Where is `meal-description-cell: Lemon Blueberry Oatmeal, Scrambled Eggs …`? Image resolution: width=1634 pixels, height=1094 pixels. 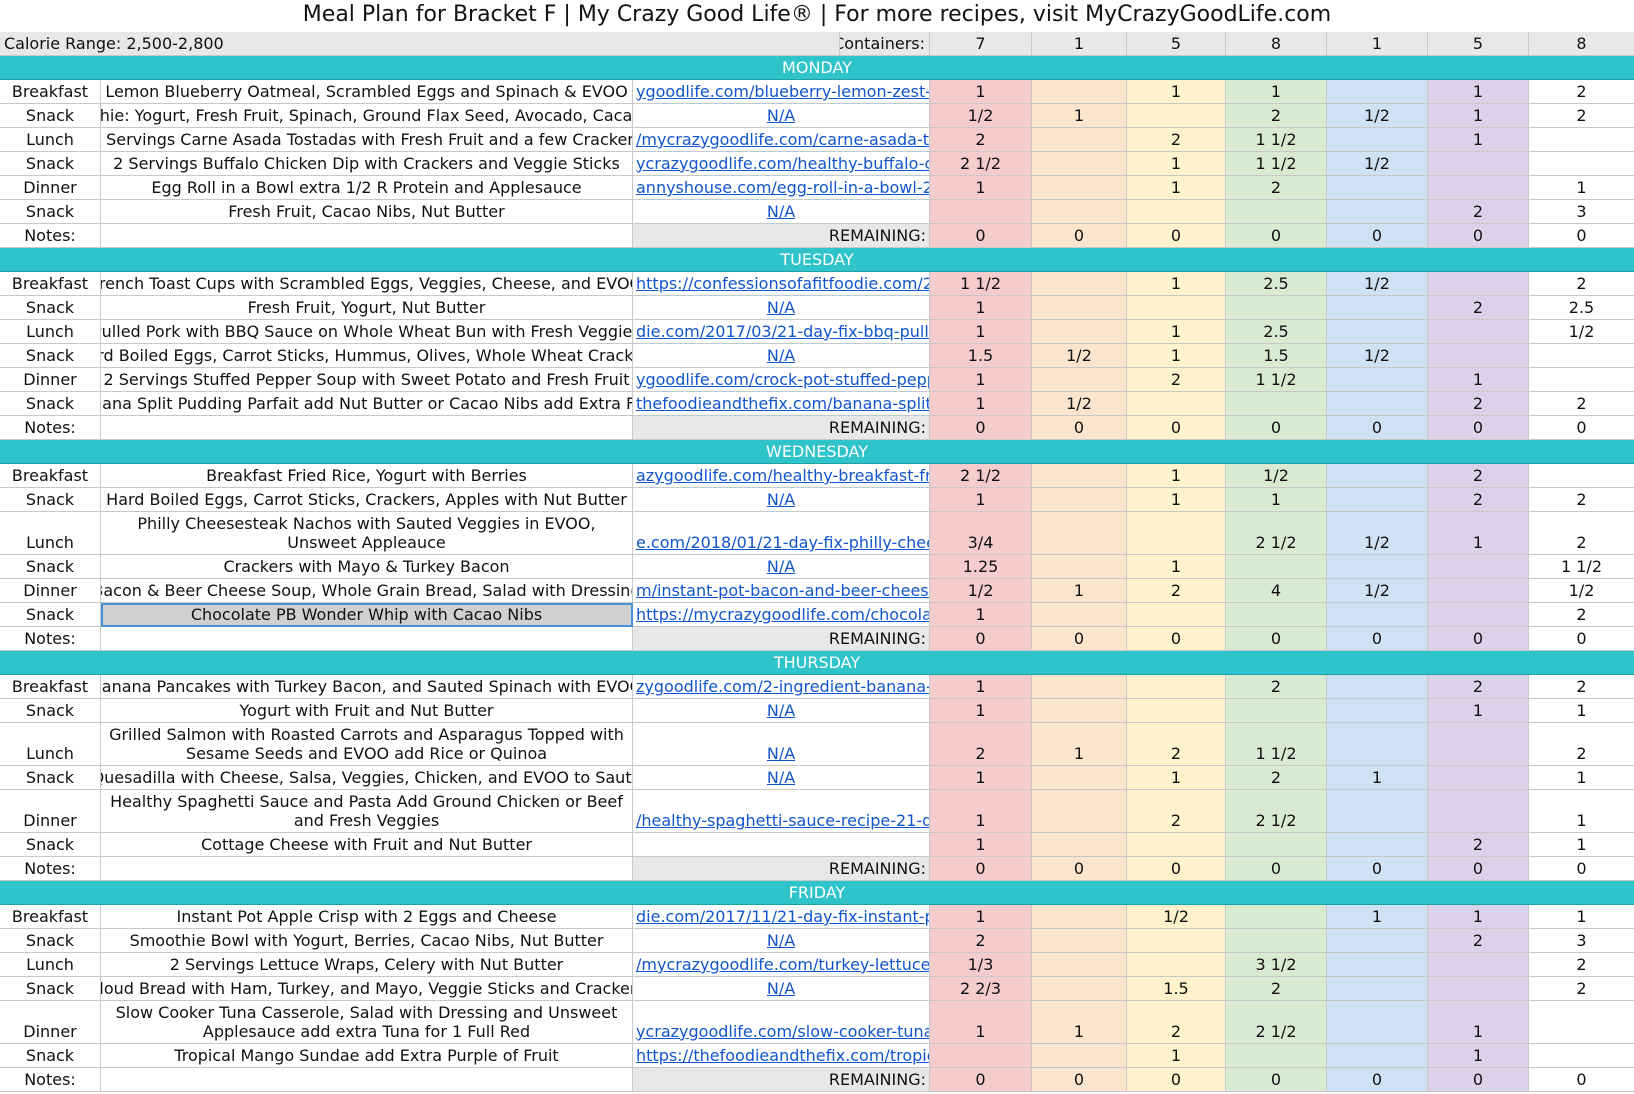
meal-description-cell: Lemon Blueberry Oatmeal, Scrambled Eggs … is located at coordinates (367, 92).